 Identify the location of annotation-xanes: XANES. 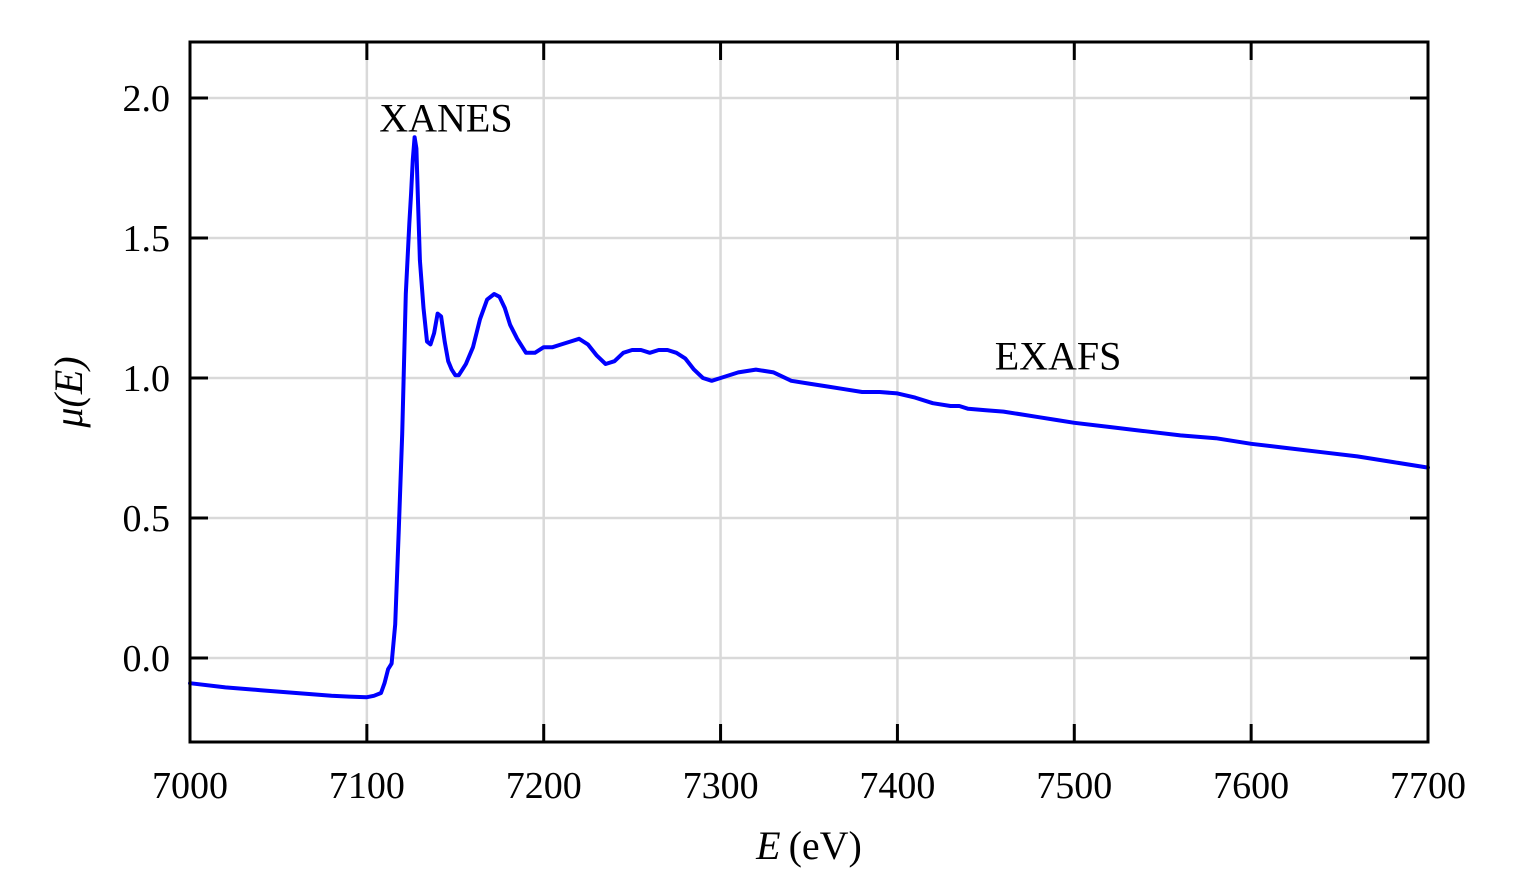
(445, 118).